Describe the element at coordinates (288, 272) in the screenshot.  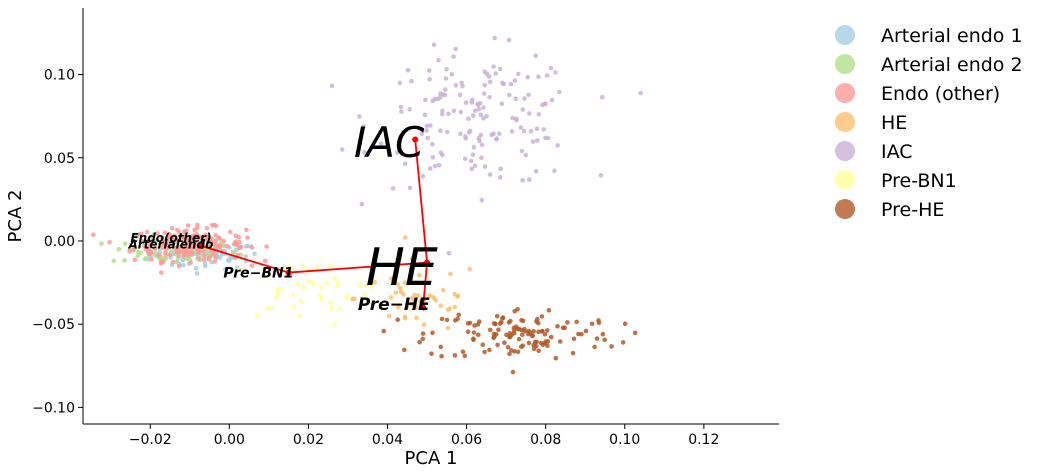
I see `trajectory-node` at that location.